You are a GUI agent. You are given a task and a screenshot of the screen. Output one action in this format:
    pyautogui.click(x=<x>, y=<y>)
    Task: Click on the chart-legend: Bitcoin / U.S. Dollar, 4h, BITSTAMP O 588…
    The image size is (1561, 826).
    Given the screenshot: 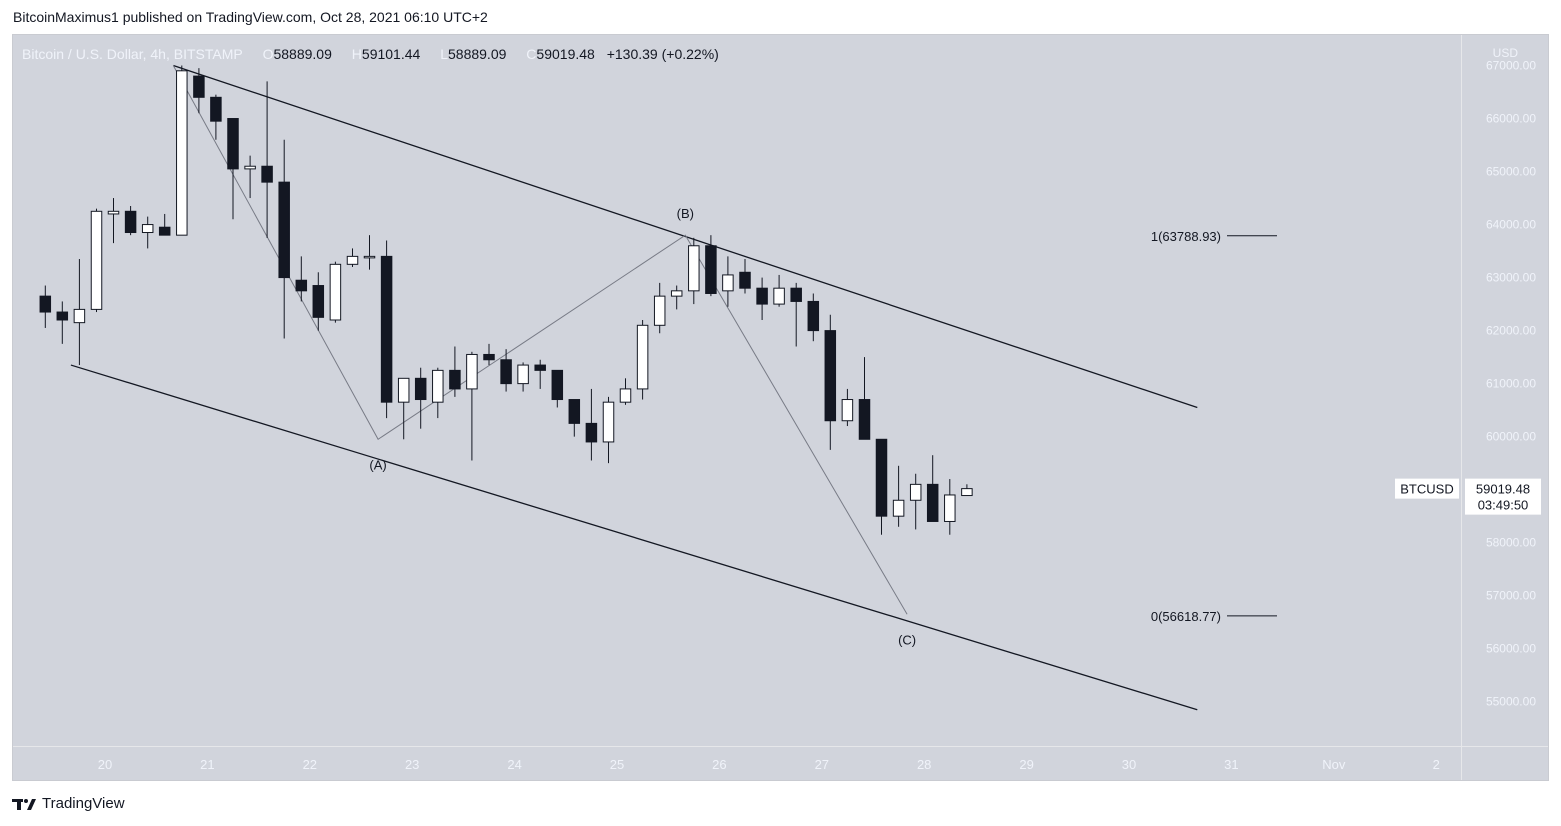 What is the action you would take?
    pyautogui.click(x=371, y=54)
    